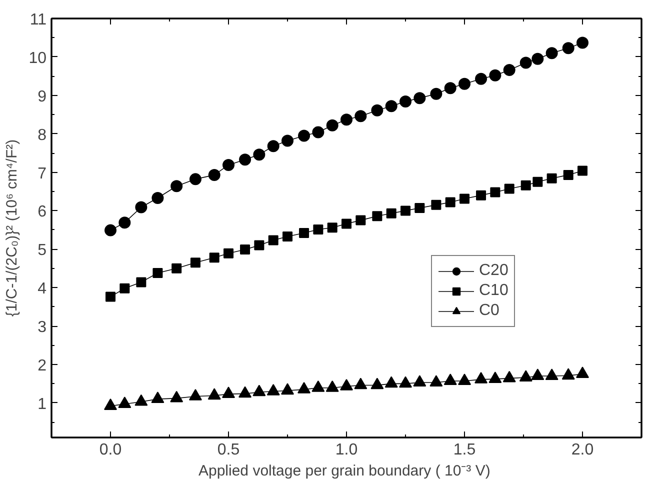 The width and height of the screenshot is (647, 482). I want to click on y-tick-label: 7, so click(42, 173).